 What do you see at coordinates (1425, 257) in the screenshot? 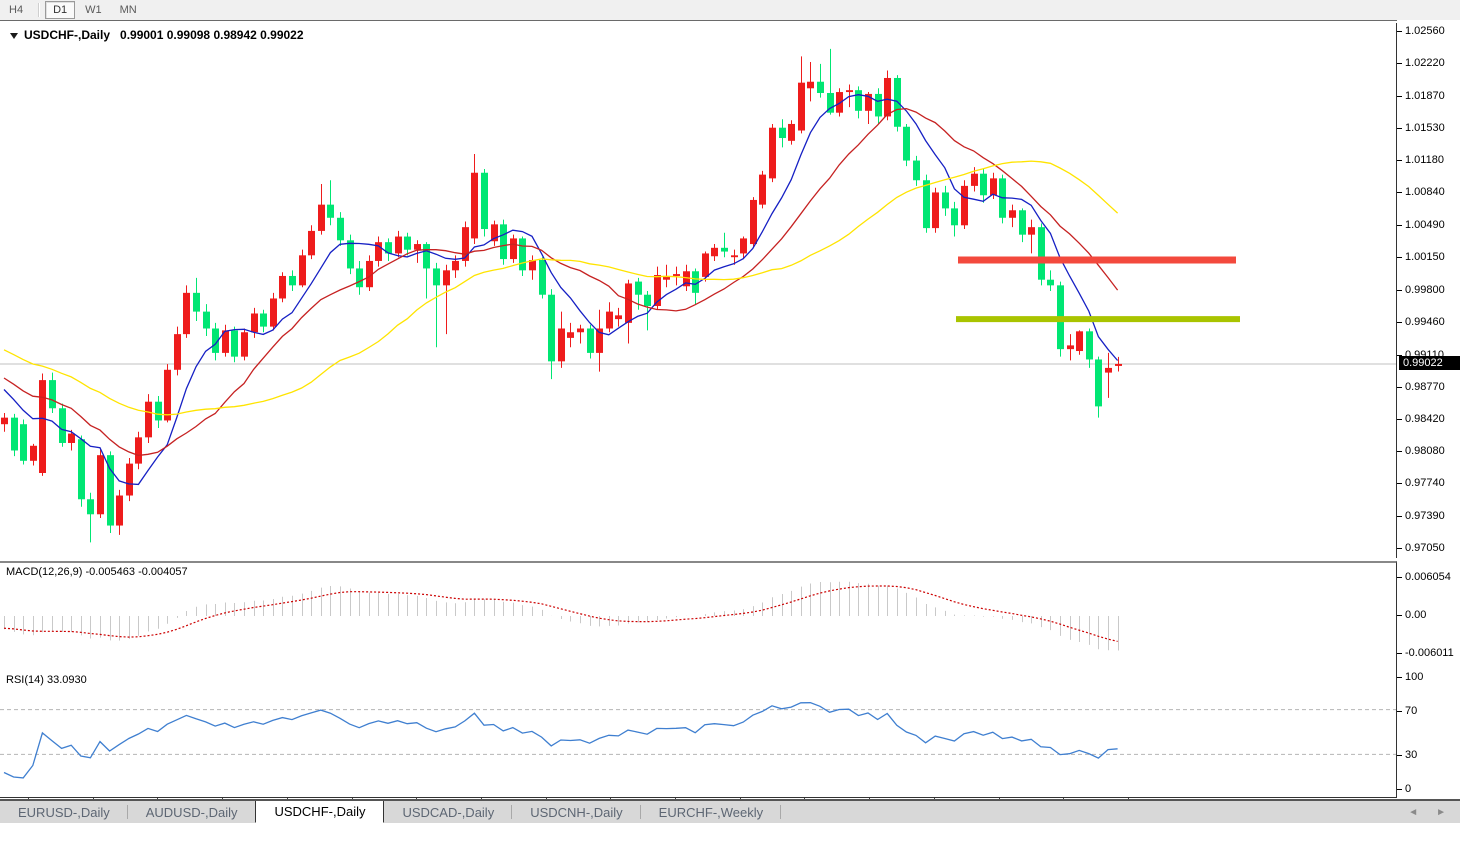
I see `price-axis-label: 1.00150` at bounding box center [1425, 257].